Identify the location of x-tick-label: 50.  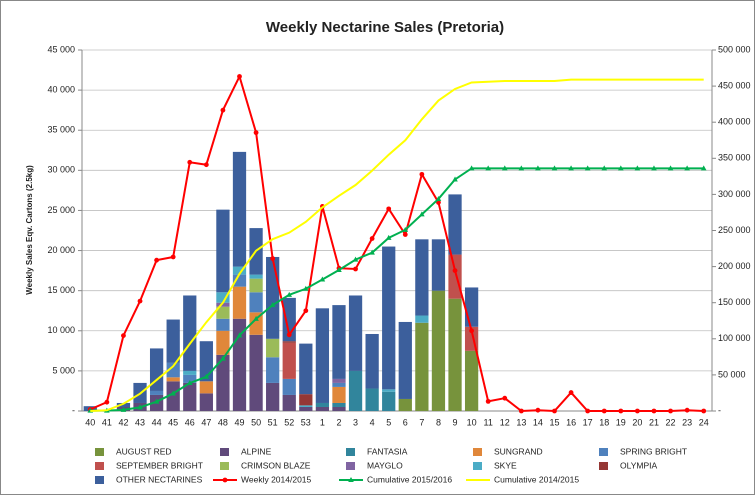
(256, 422).